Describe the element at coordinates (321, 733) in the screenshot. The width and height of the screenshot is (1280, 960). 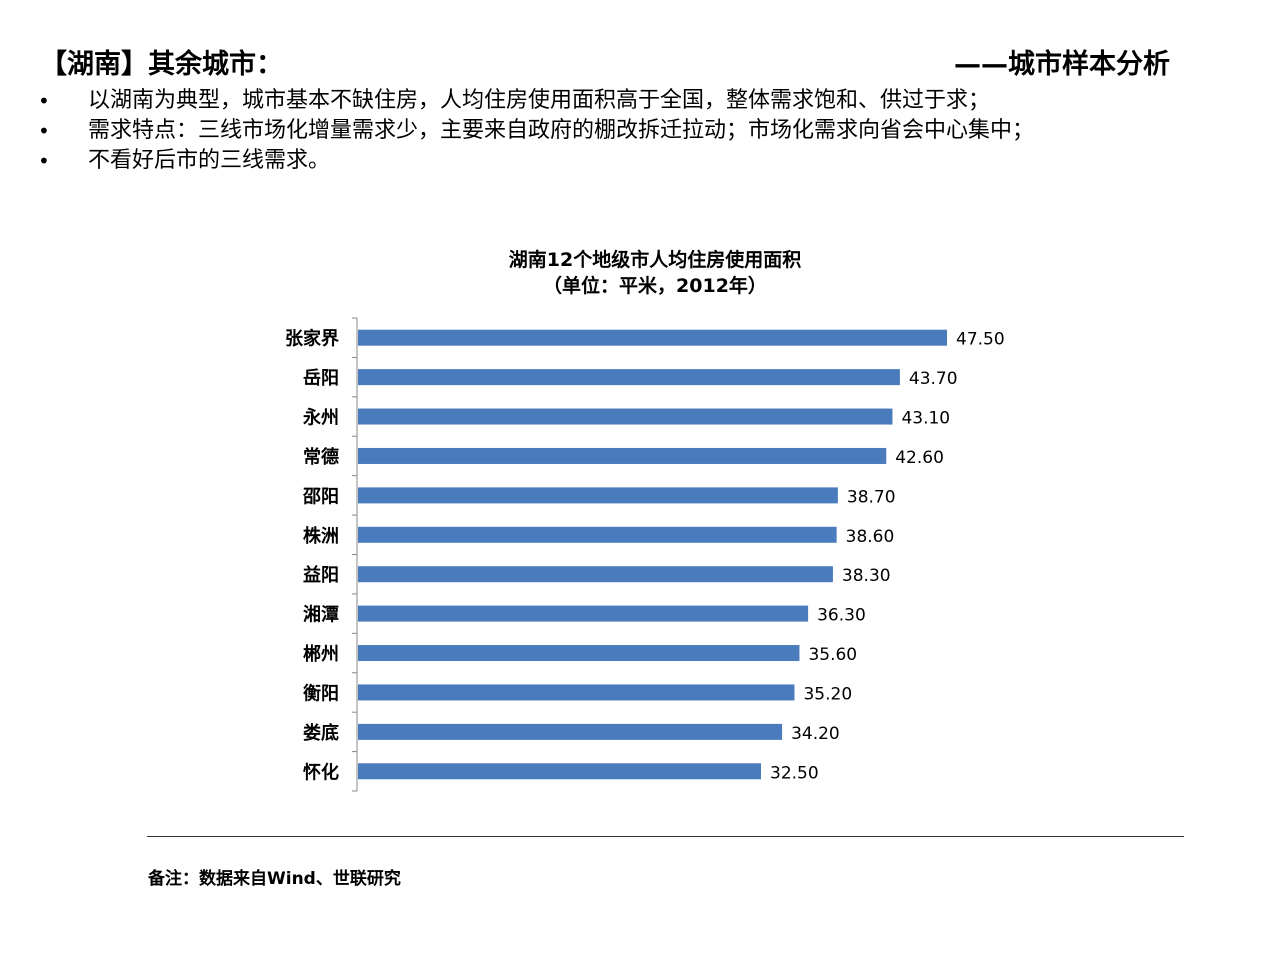
I see `category-label: 娄底` at that location.